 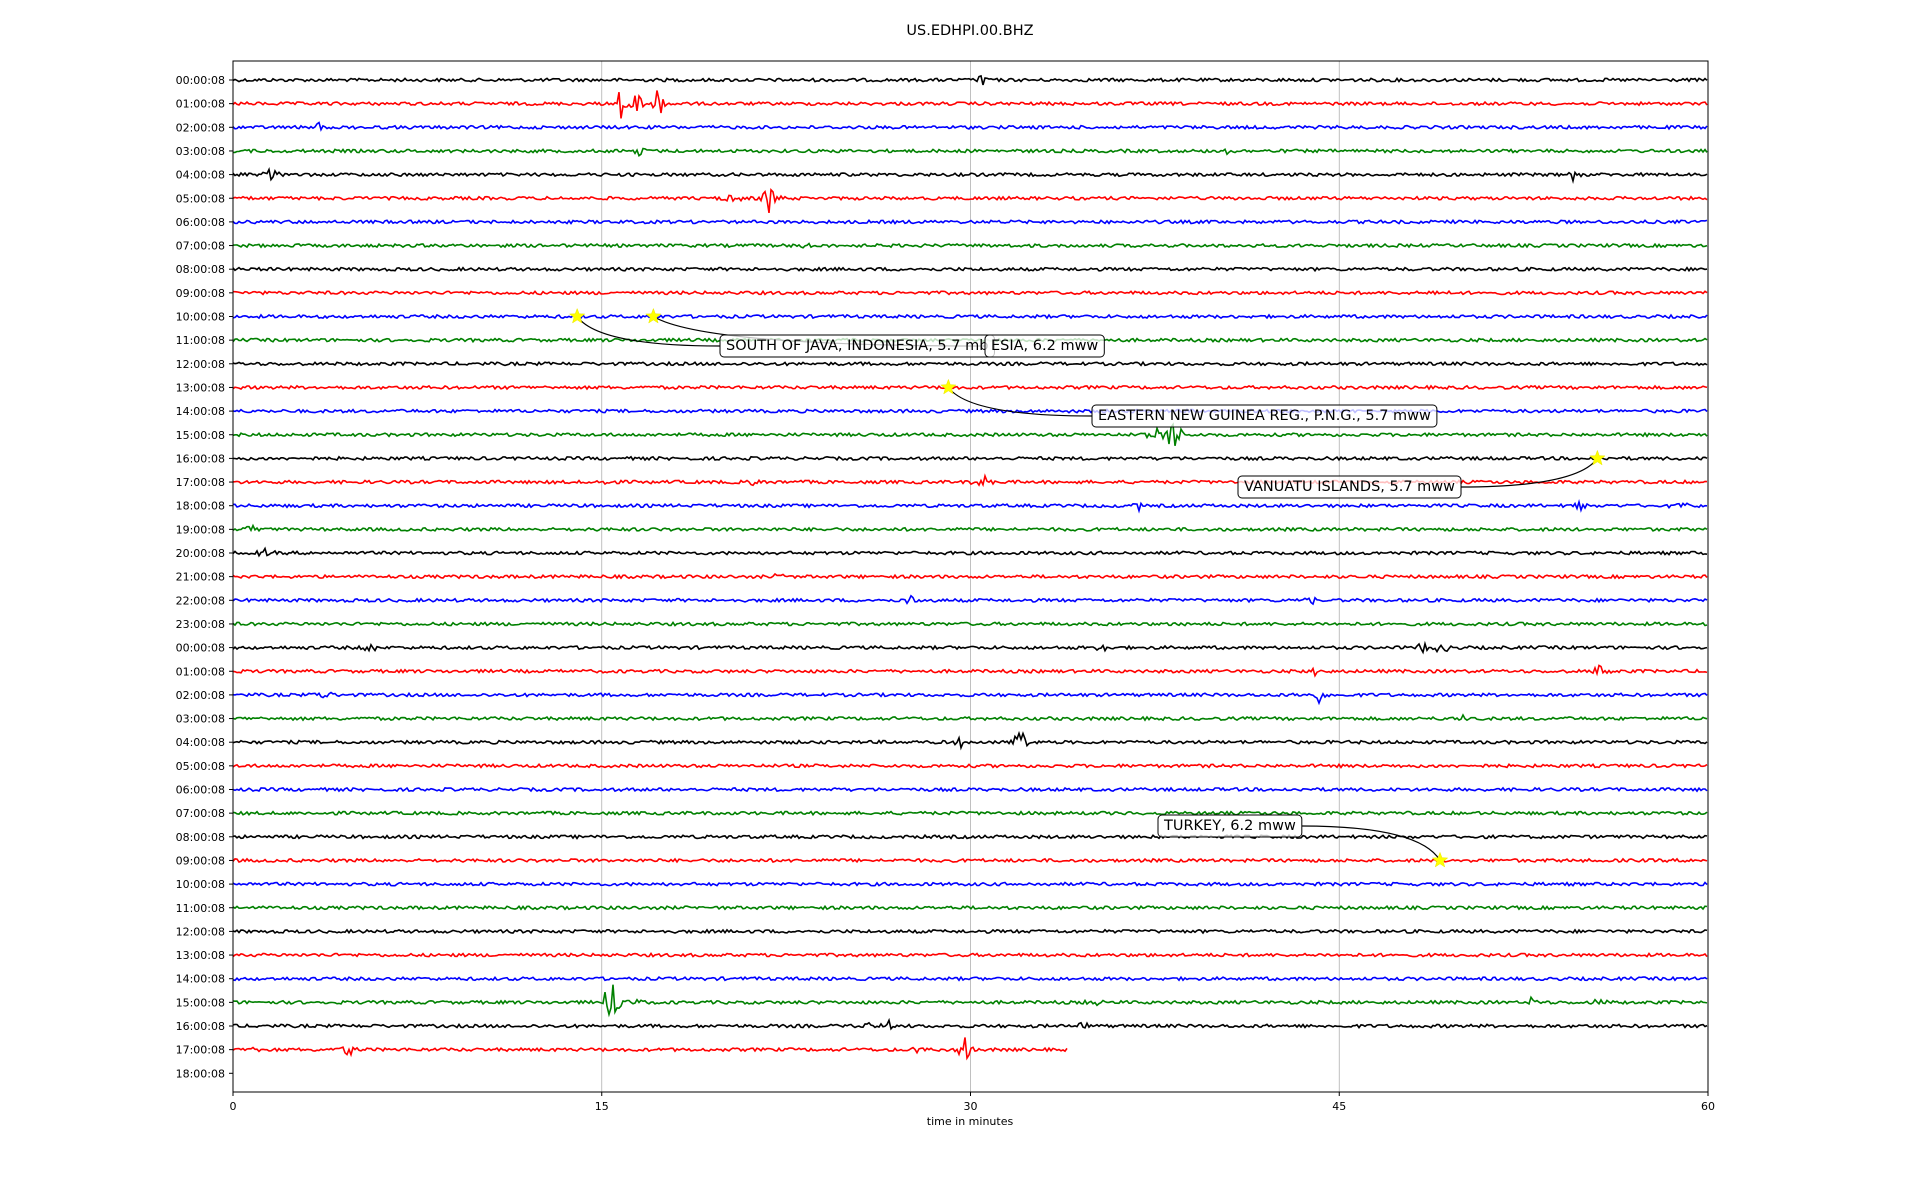 What do you see at coordinates (200, 246) in the screenshot?
I see `y-tick-label: 07:00:08` at bounding box center [200, 246].